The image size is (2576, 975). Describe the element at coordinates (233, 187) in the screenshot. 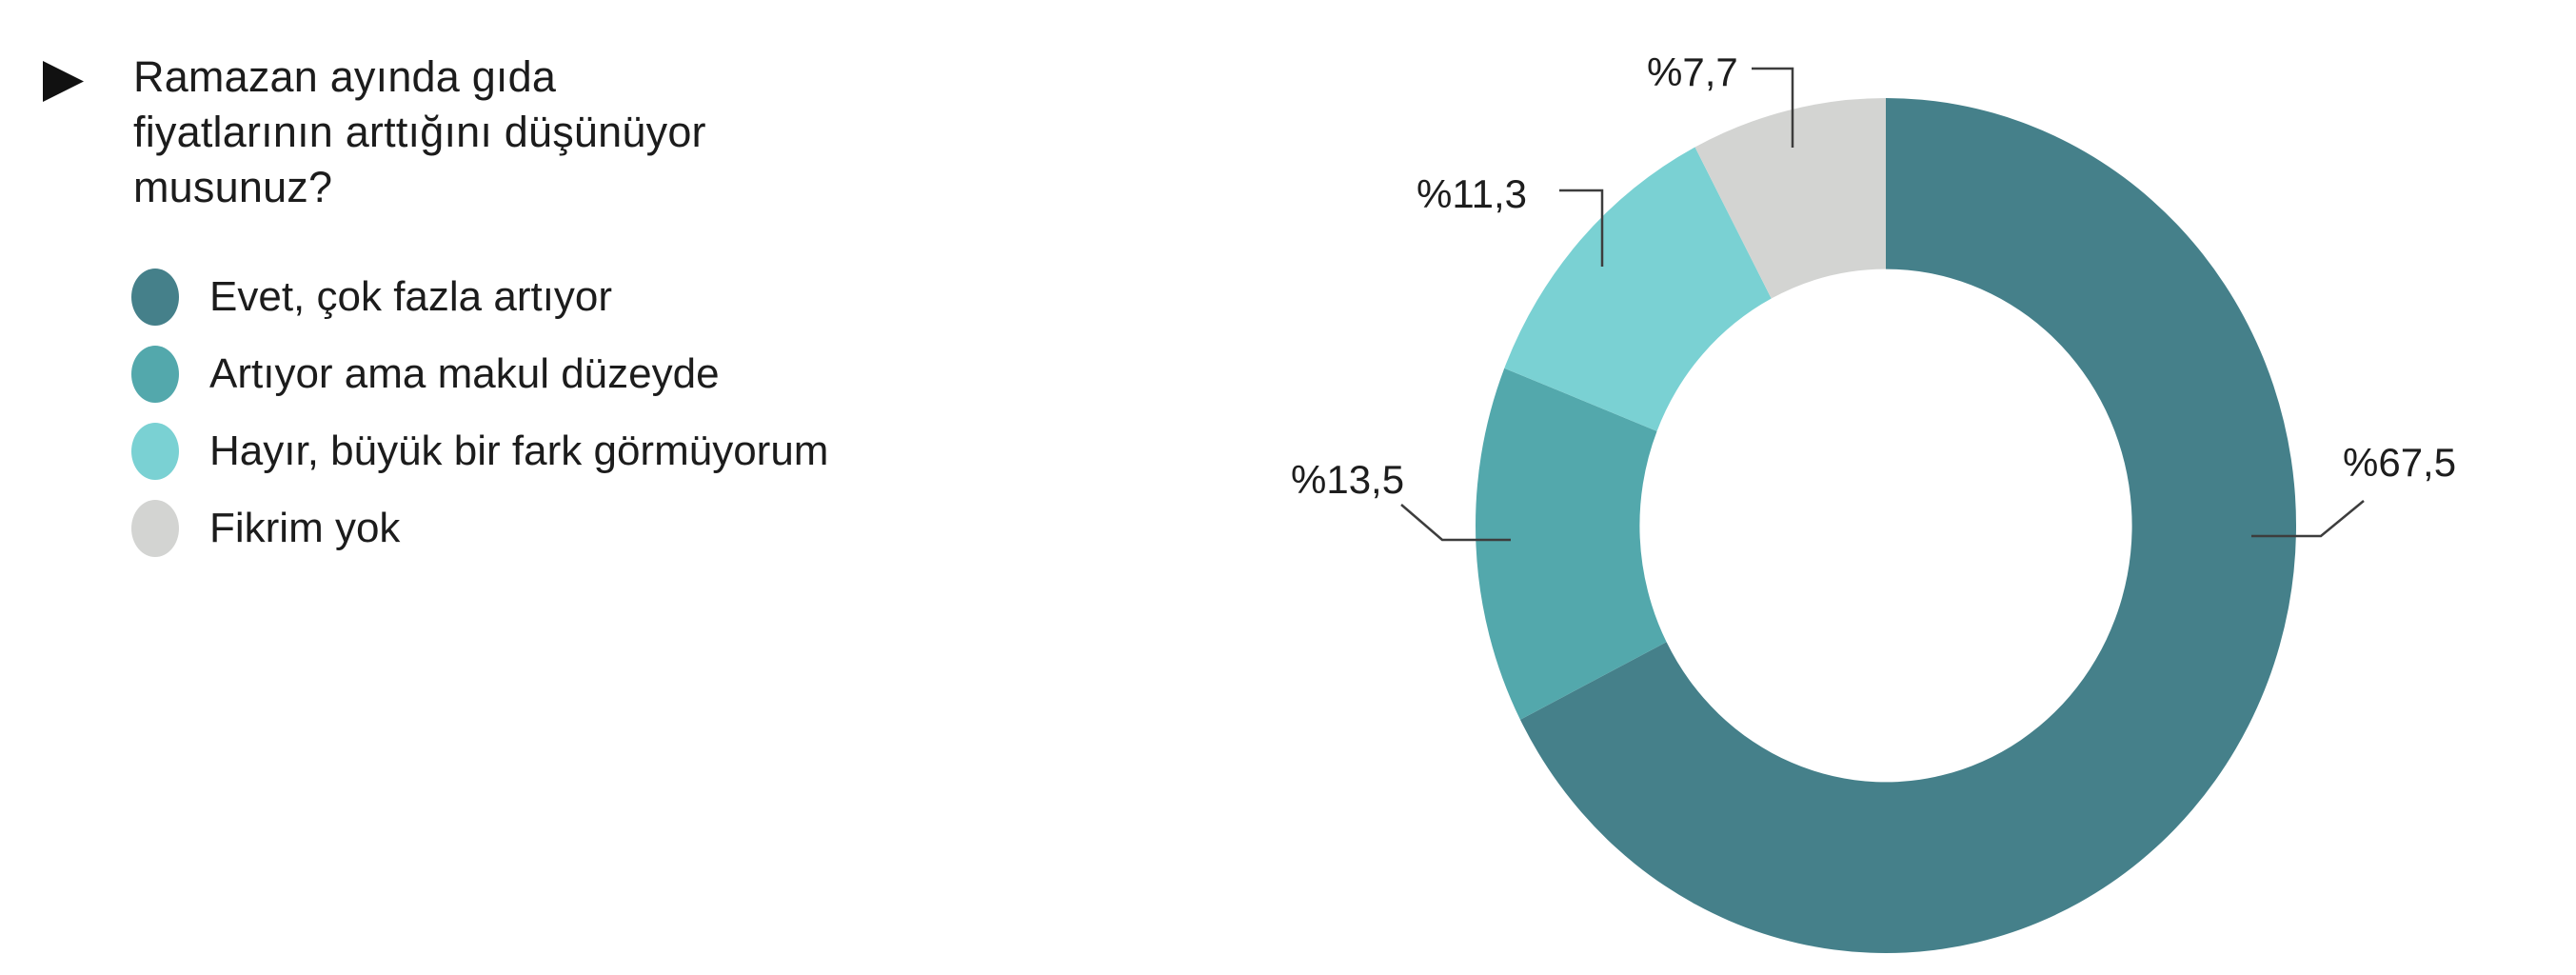

I see `question-line: musunuz?` at that location.